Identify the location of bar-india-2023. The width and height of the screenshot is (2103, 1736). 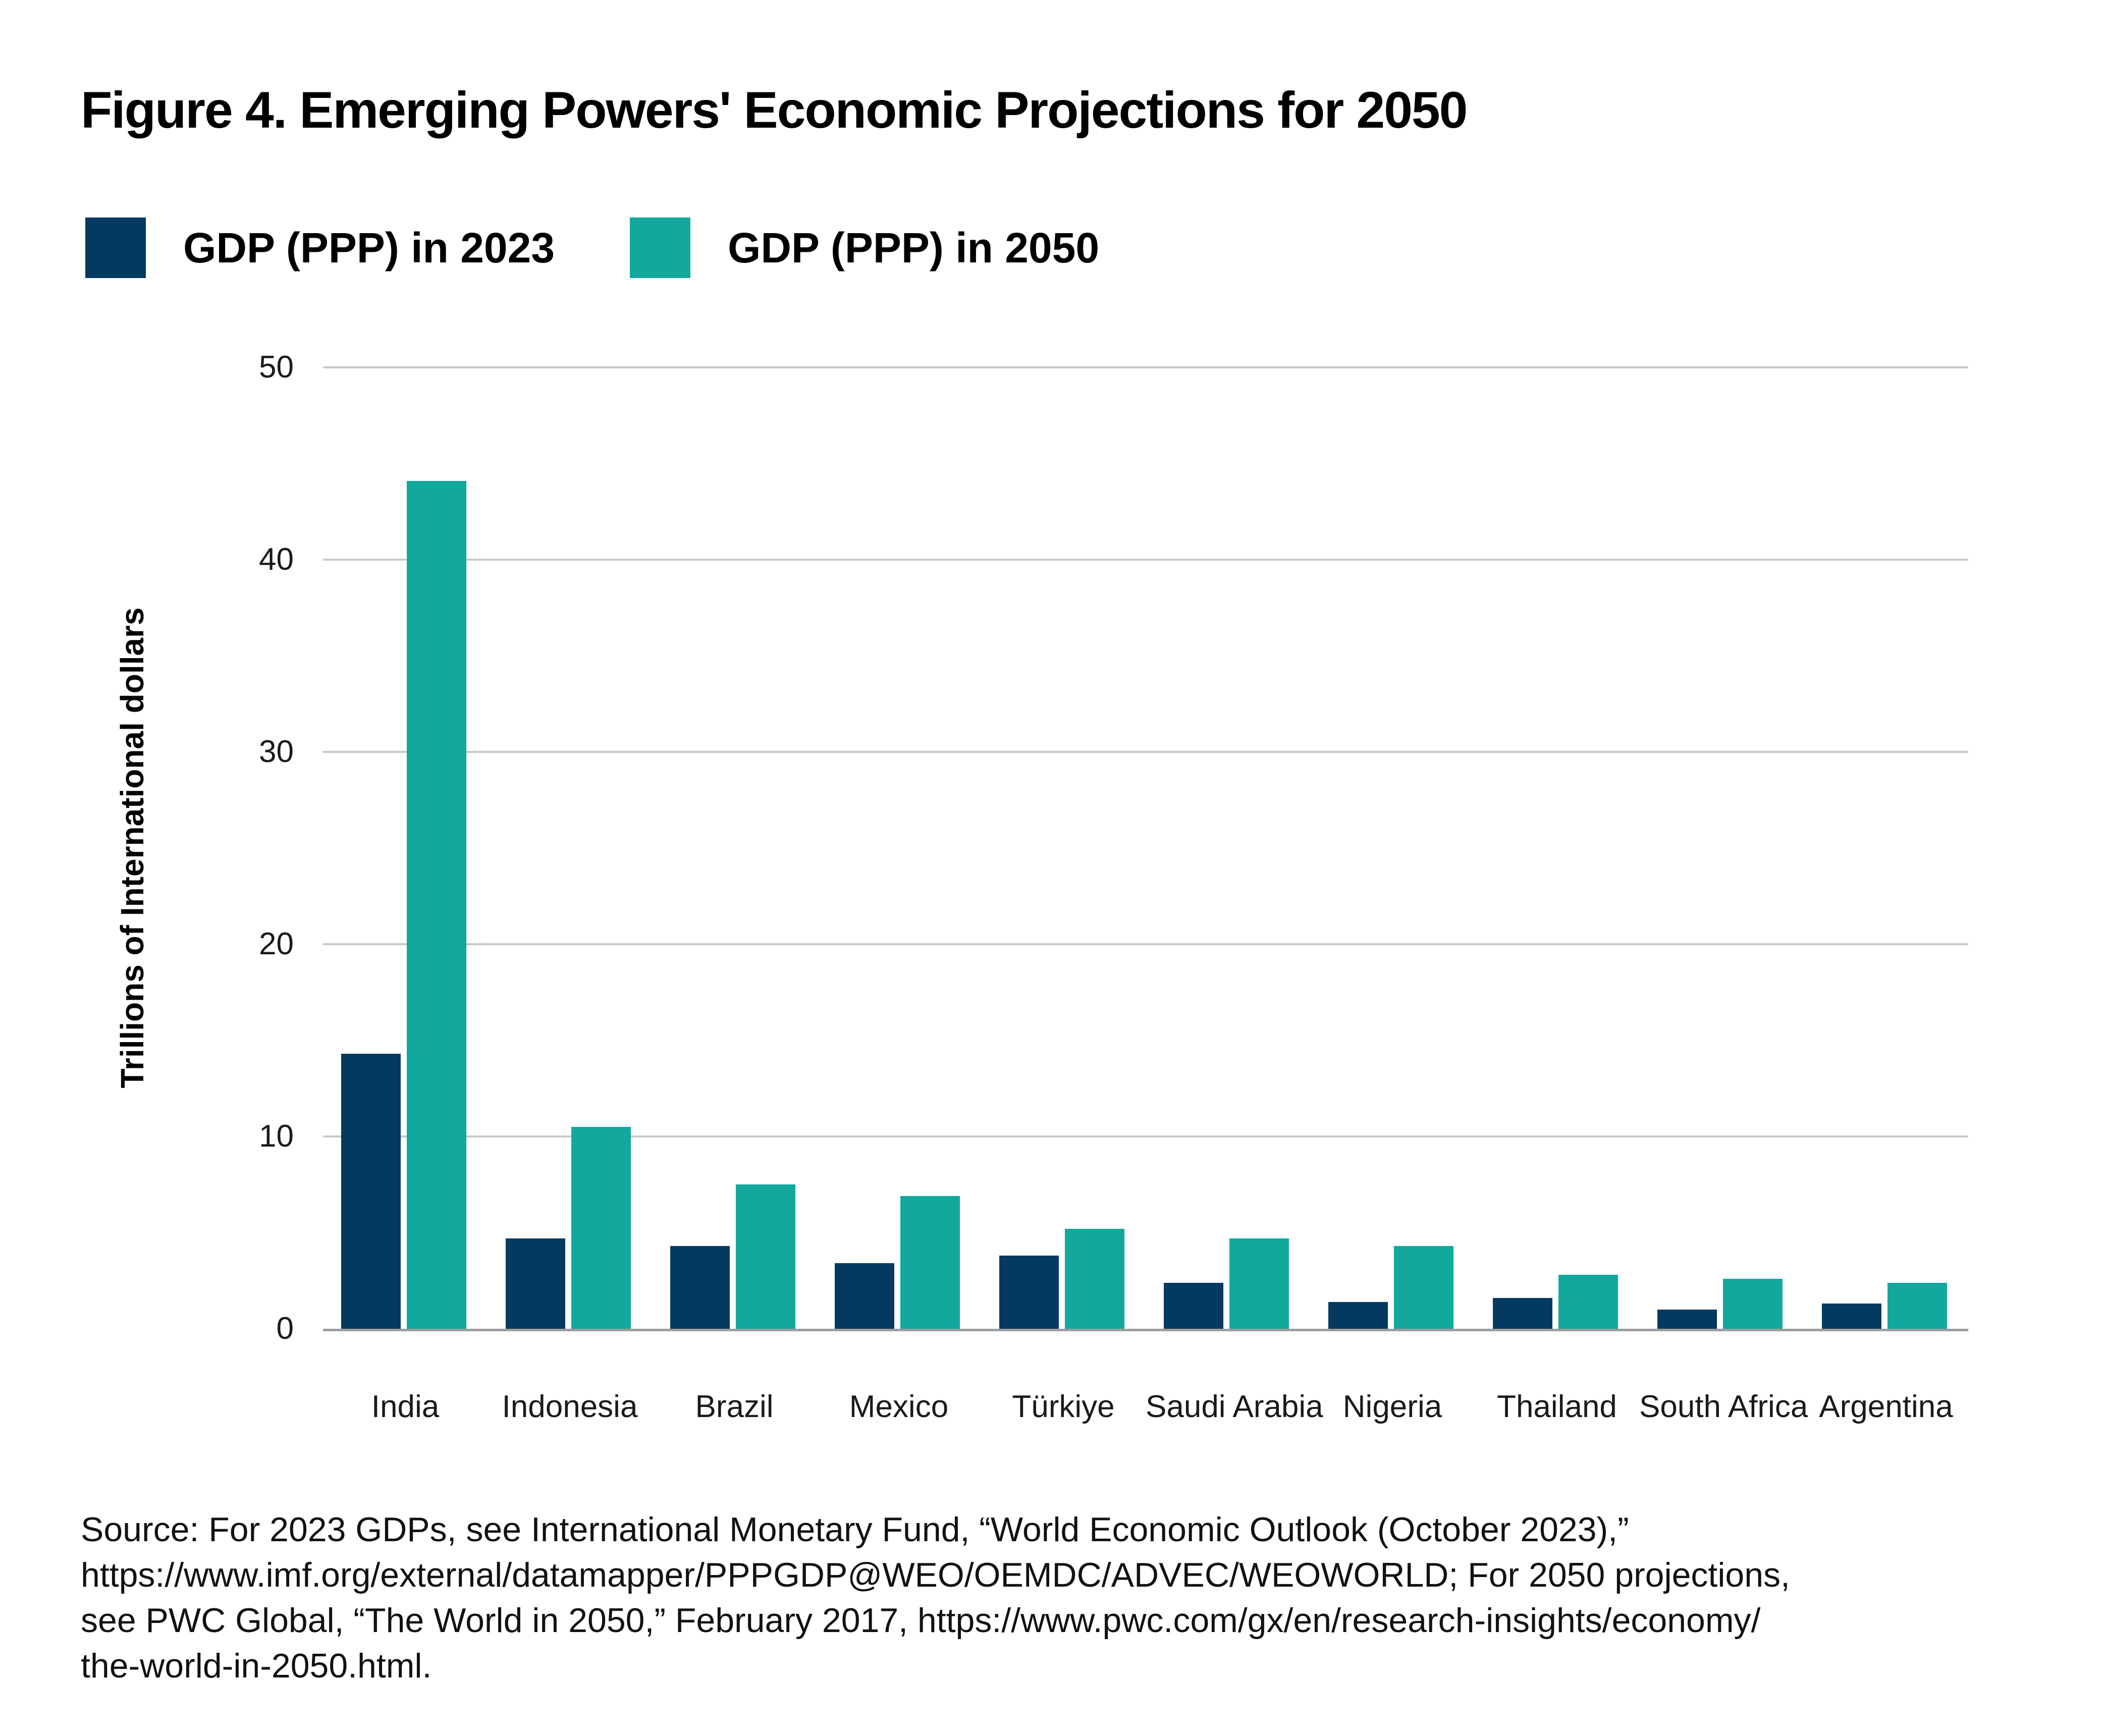
(371, 1191).